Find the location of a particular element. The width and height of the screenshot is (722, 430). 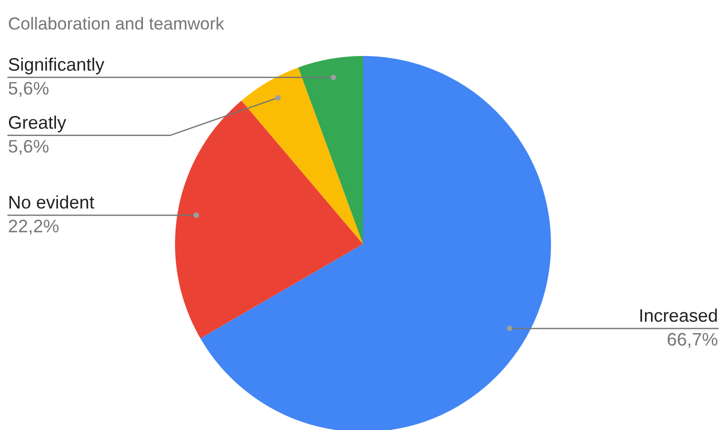

slice-label: No evident is located at coordinates (51, 202).